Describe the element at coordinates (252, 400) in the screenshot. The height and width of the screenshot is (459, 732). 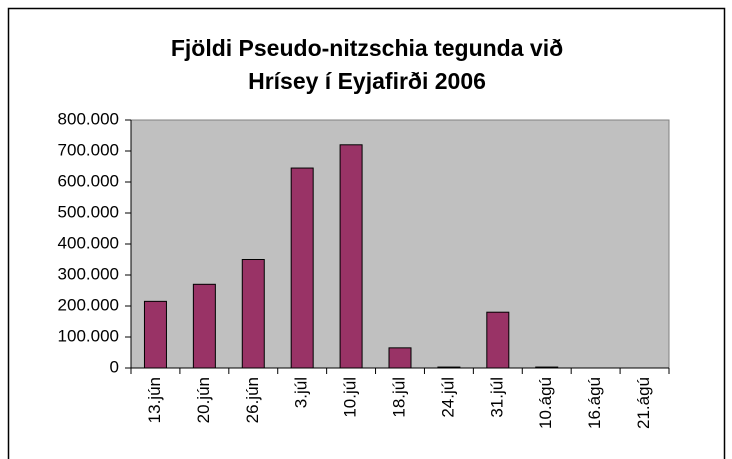
I see `x-tick-label: 26.jún` at that location.